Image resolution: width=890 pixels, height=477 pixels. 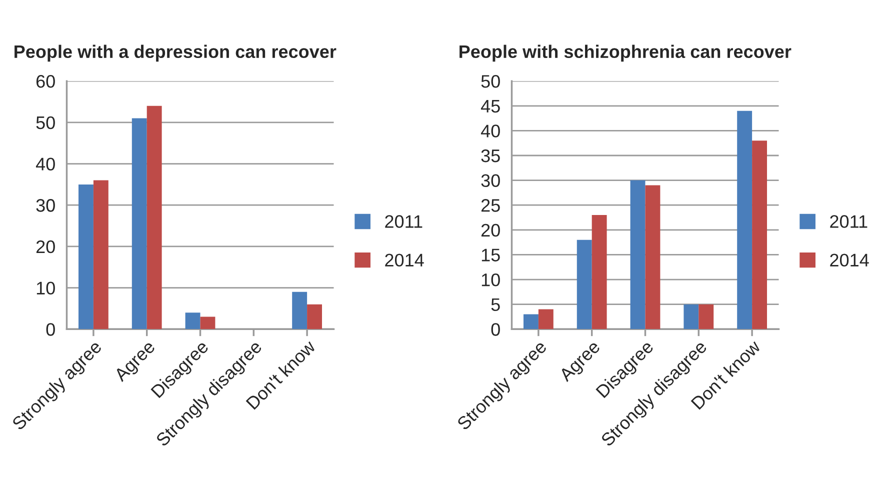 I want to click on y-tick-label: 45, so click(x=490, y=106).